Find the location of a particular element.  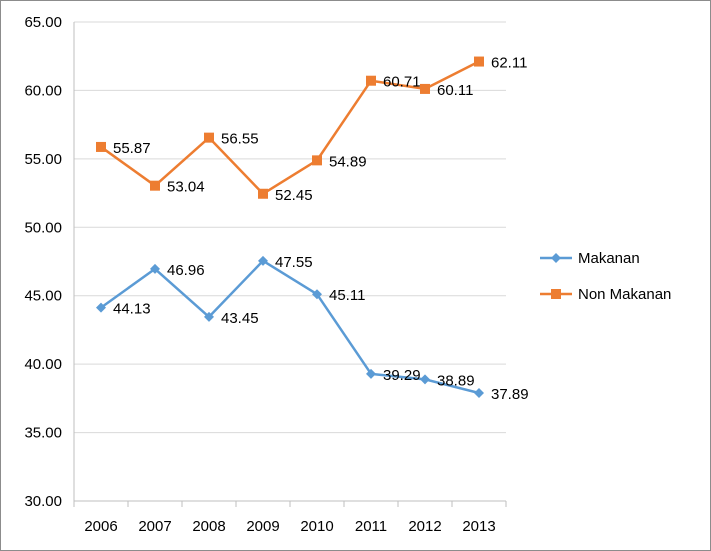

data-label: 62.11 is located at coordinates (509, 63).